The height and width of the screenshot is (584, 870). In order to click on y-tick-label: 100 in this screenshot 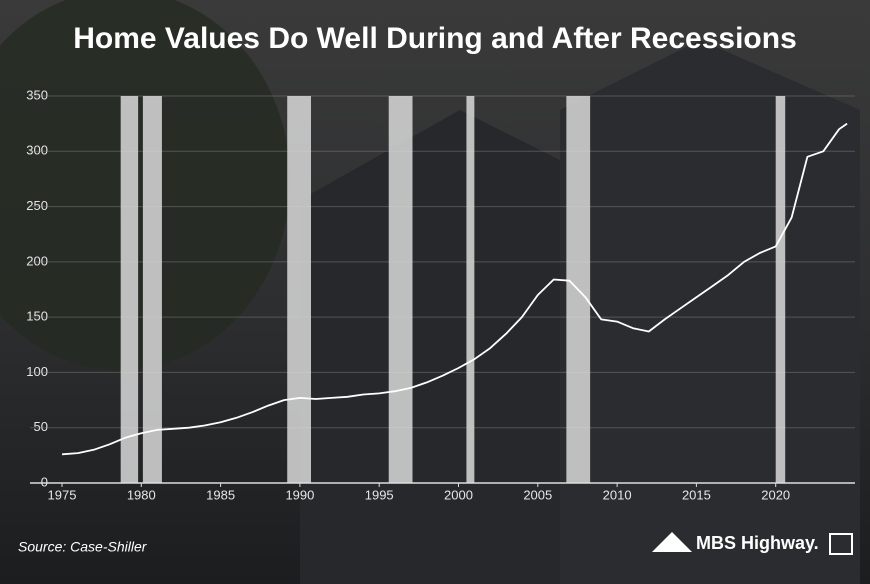, I will do `click(37, 371)`.